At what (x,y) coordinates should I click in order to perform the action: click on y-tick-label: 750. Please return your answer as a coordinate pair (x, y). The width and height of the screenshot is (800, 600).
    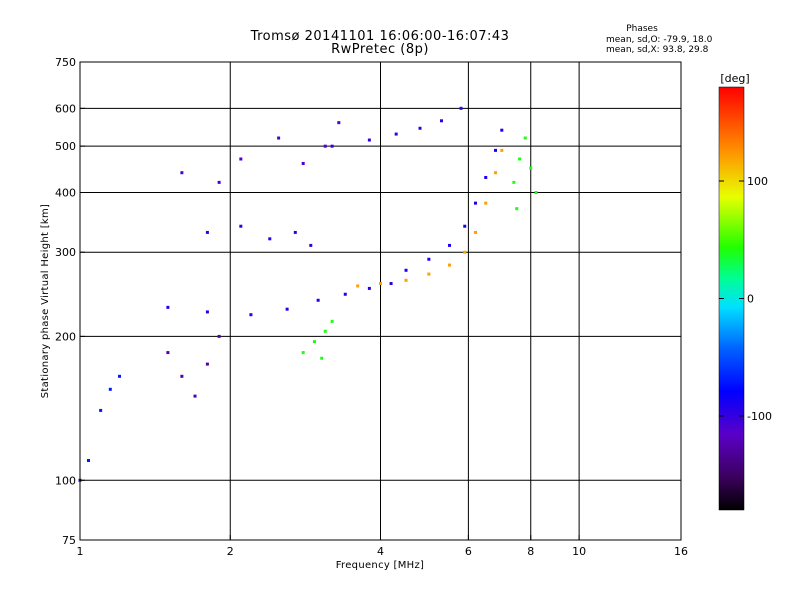
    Looking at the image, I should click on (65, 62).